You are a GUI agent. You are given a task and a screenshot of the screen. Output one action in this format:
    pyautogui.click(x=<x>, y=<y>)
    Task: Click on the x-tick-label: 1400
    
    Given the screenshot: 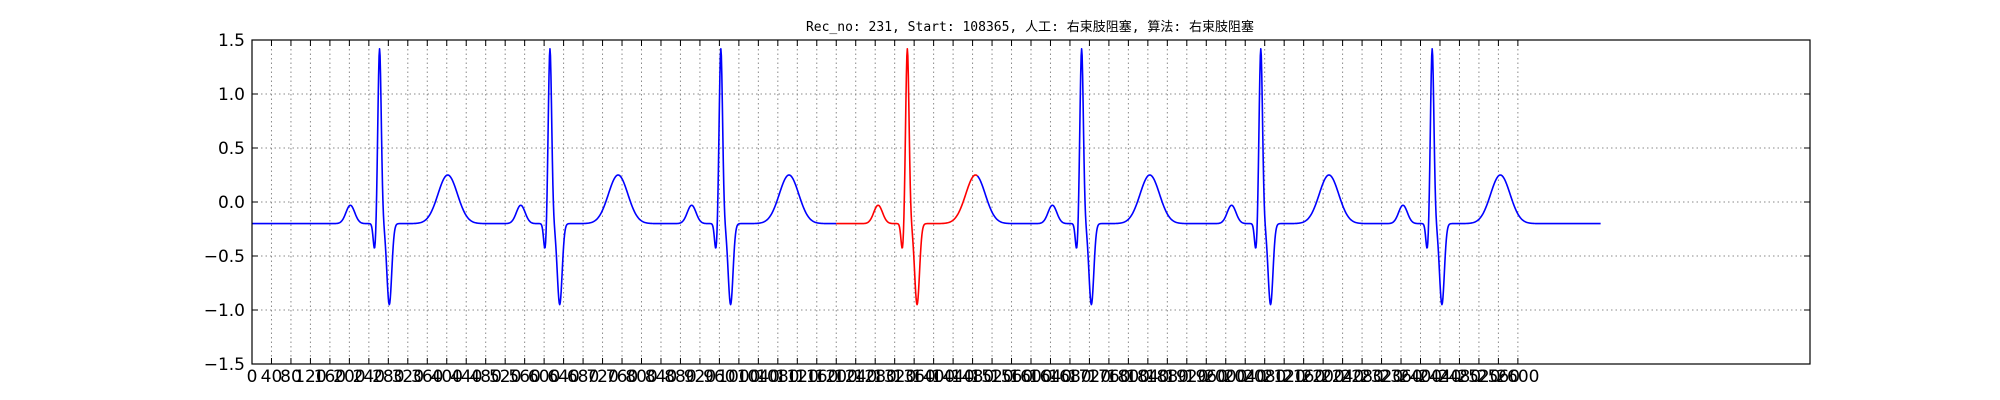 What is the action you would take?
    pyautogui.click(x=933, y=377)
    